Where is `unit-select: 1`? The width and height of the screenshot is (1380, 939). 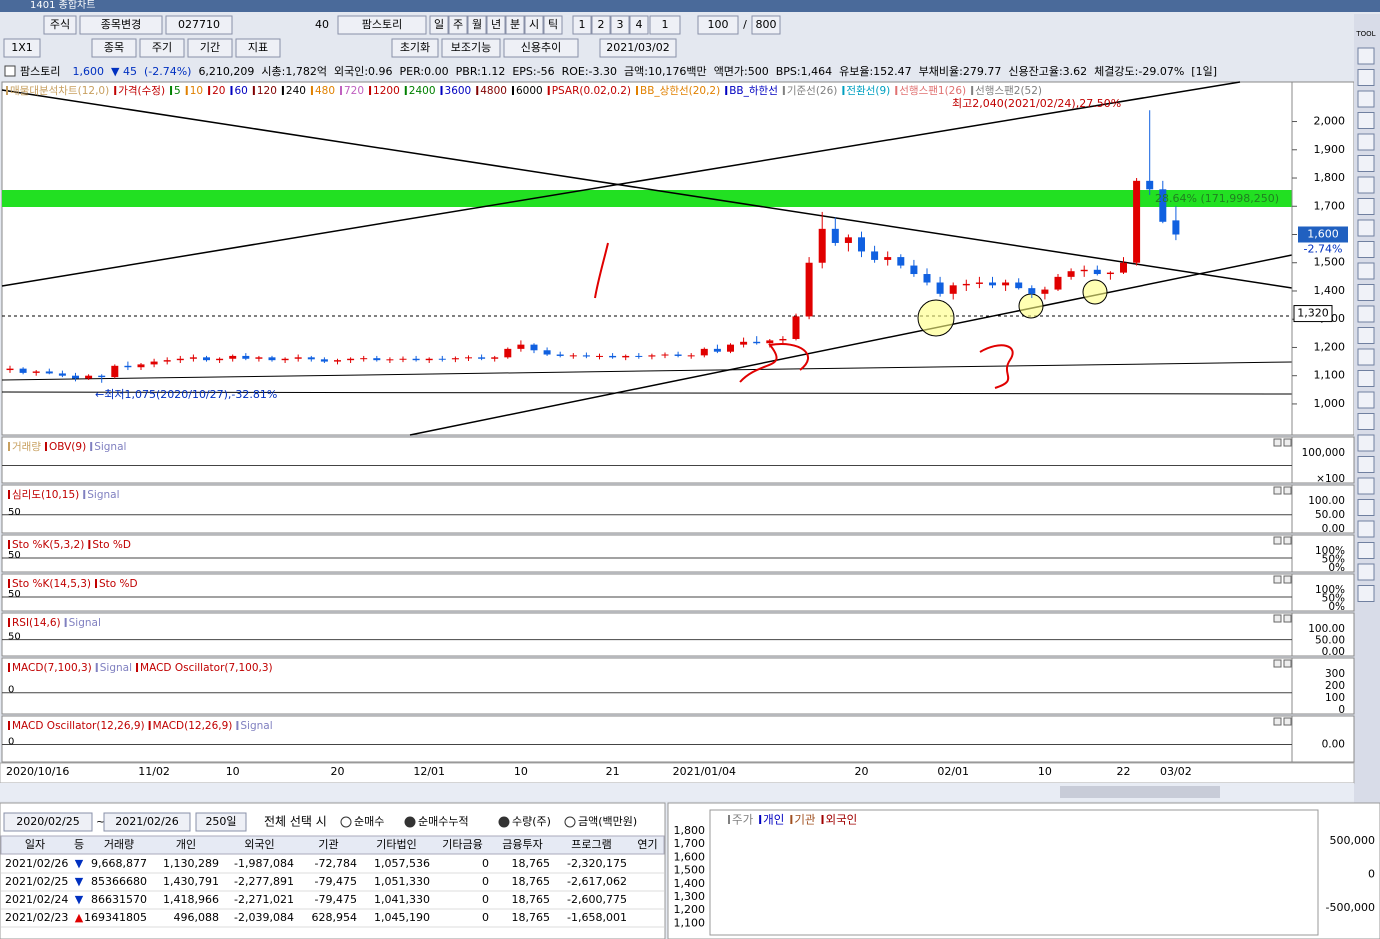
unit-select: 1 is located at coordinates (665, 24).